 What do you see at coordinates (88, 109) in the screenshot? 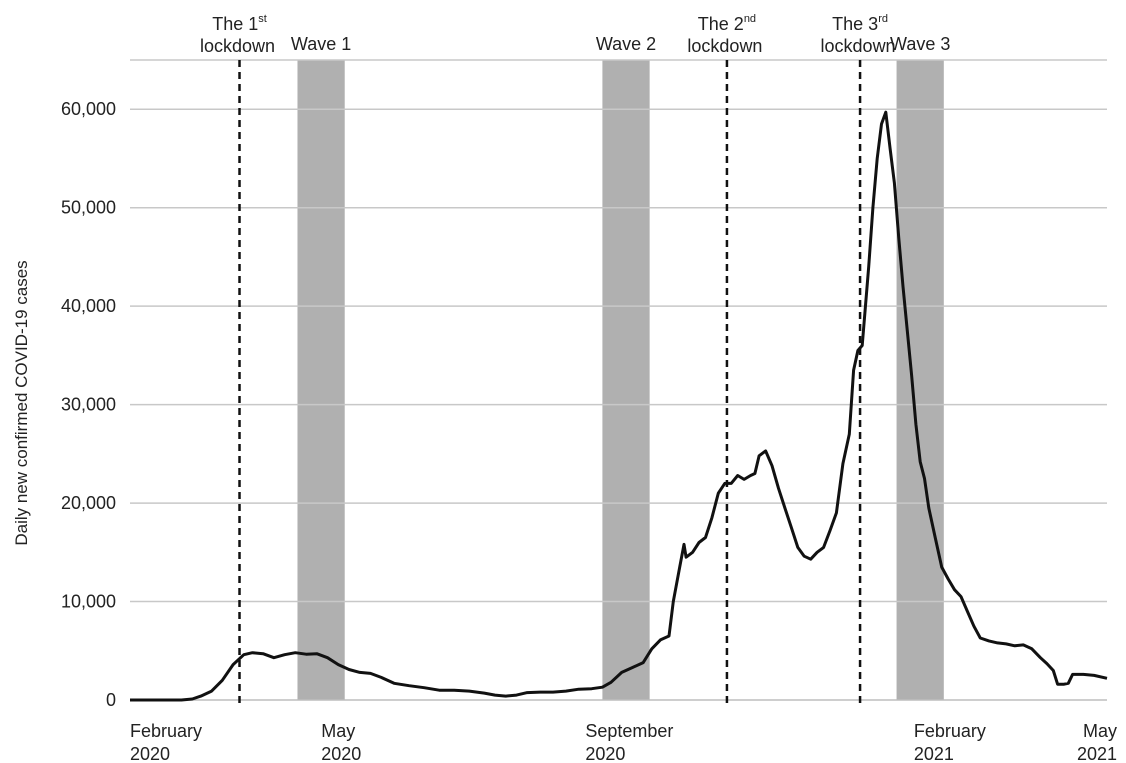
I see `y-tick-label: 60,000` at bounding box center [88, 109].